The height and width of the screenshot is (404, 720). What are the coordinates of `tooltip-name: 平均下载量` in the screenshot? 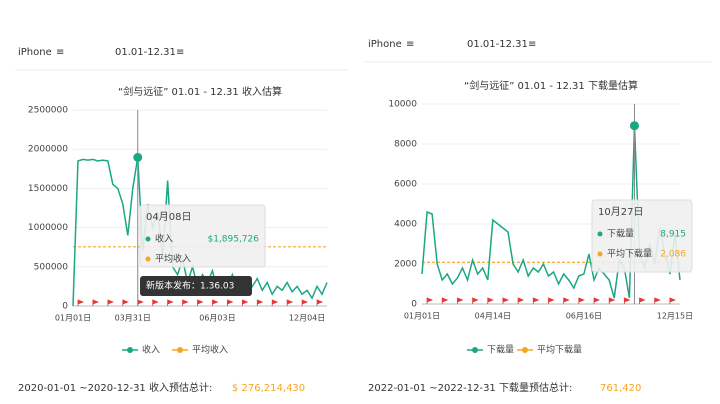 It's located at (629, 254).